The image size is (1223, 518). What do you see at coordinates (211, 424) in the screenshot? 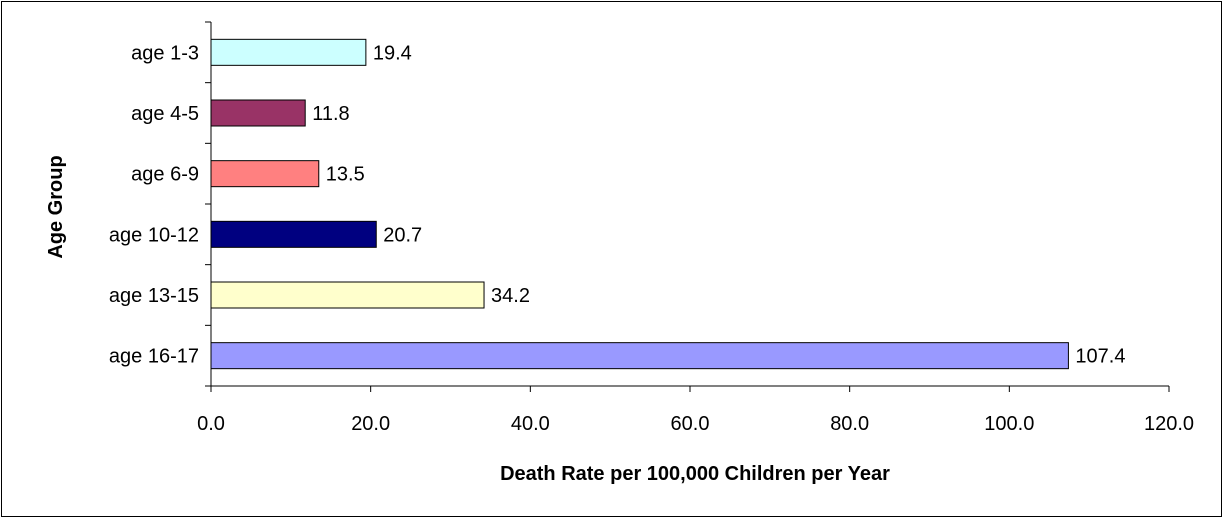
I see `x-tick-label: 0.0` at bounding box center [211, 424].